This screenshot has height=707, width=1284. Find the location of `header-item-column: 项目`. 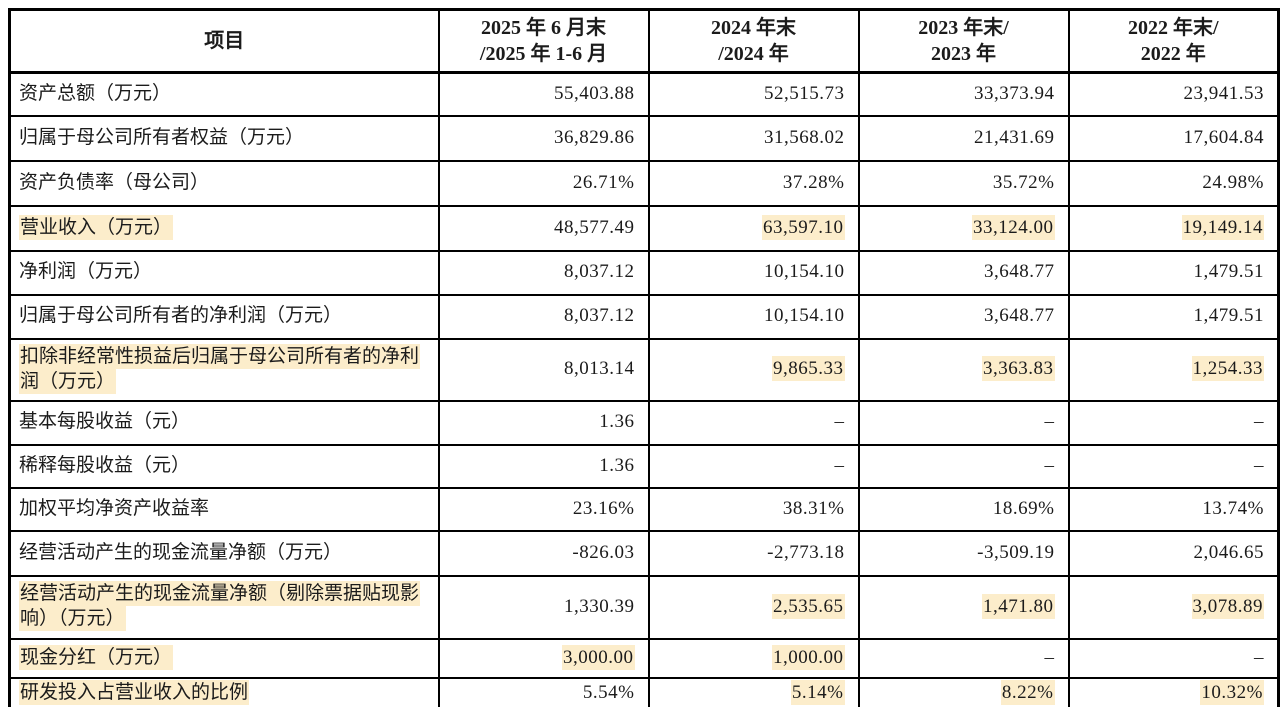

header-item-column: 项目 is located at coordinates (224, 41).